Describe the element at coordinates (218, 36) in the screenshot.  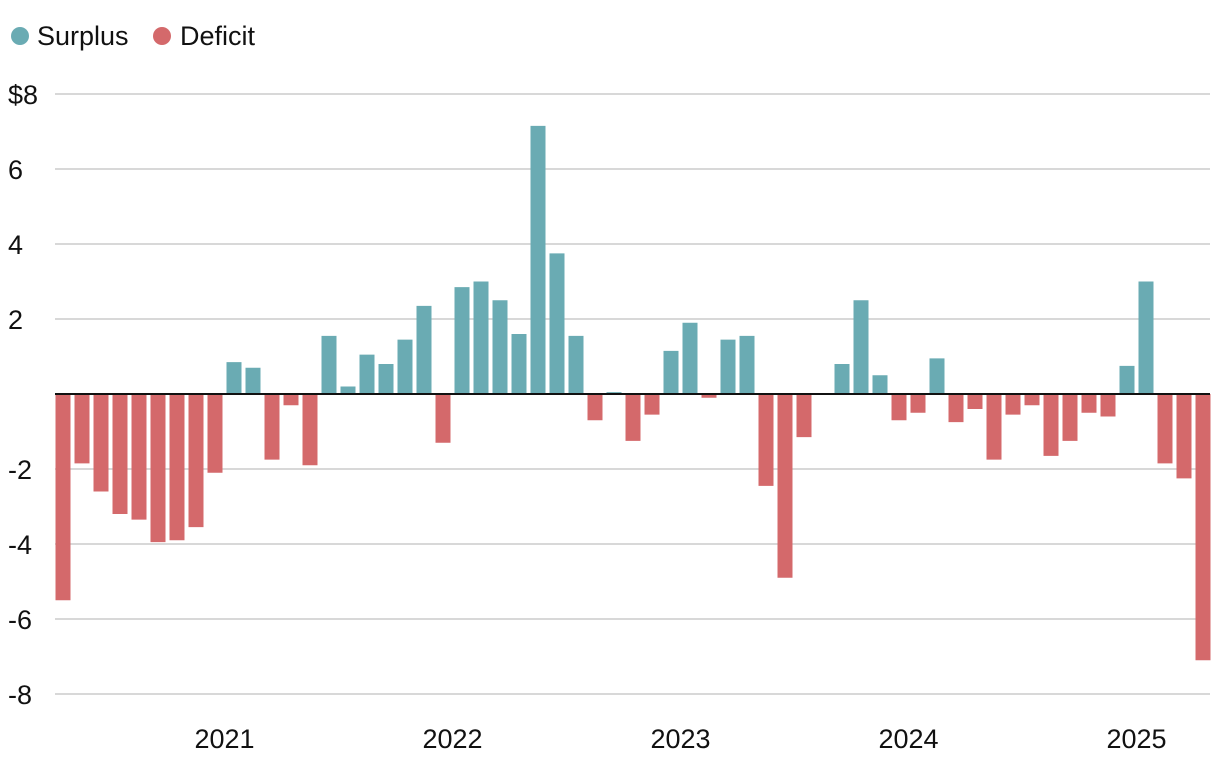
I see `legend-deficit-label: Deficit` at that location.